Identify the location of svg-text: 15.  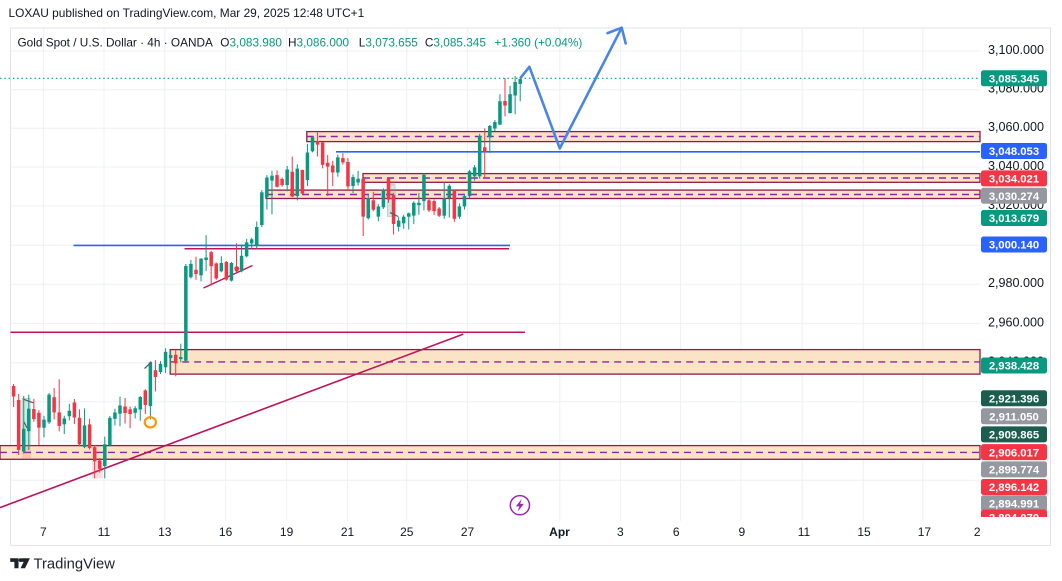
(864, 532).